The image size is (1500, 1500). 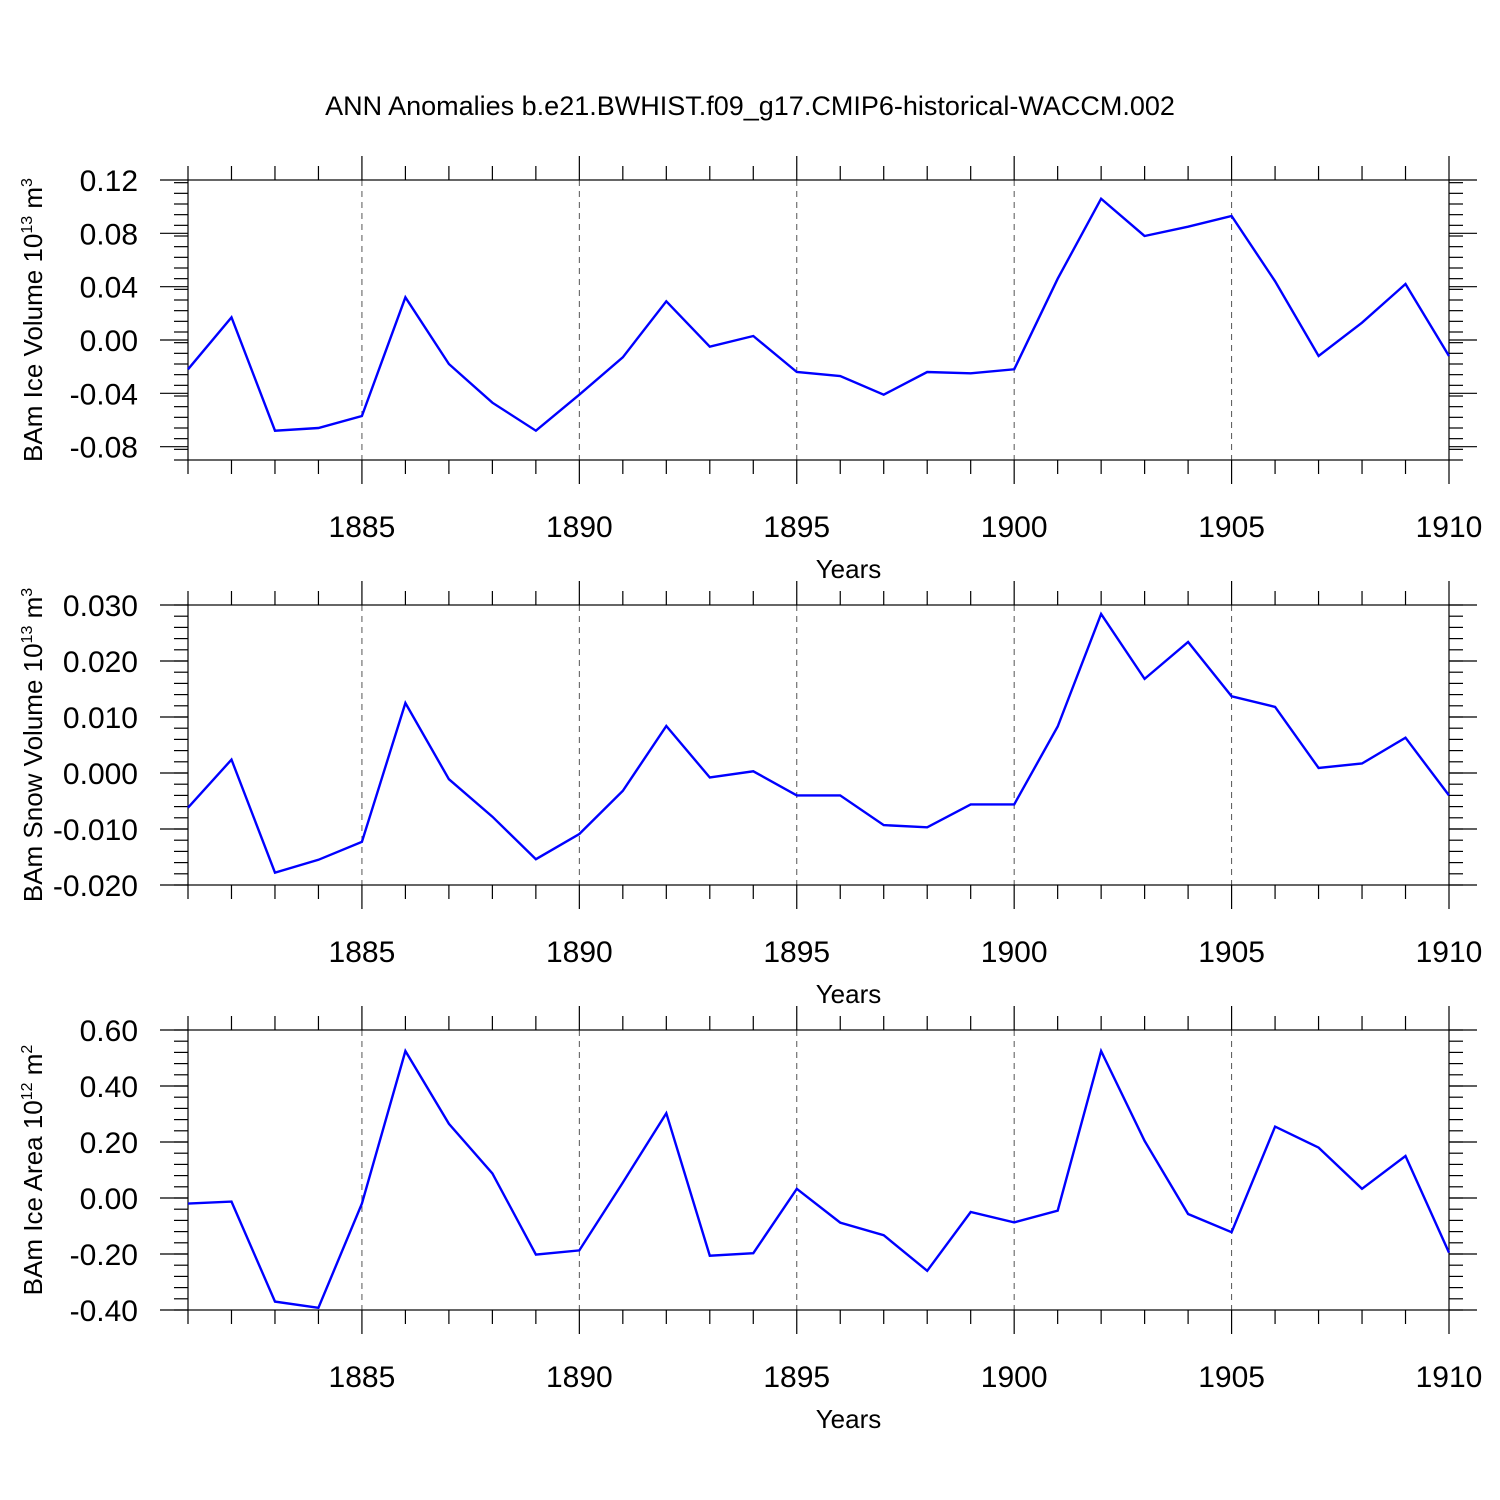 What do you see at coordinates (109, 341) in the screenshot?
I see `ice-volume-y-tick-label: 0.00` at bounding box center [109, 341].